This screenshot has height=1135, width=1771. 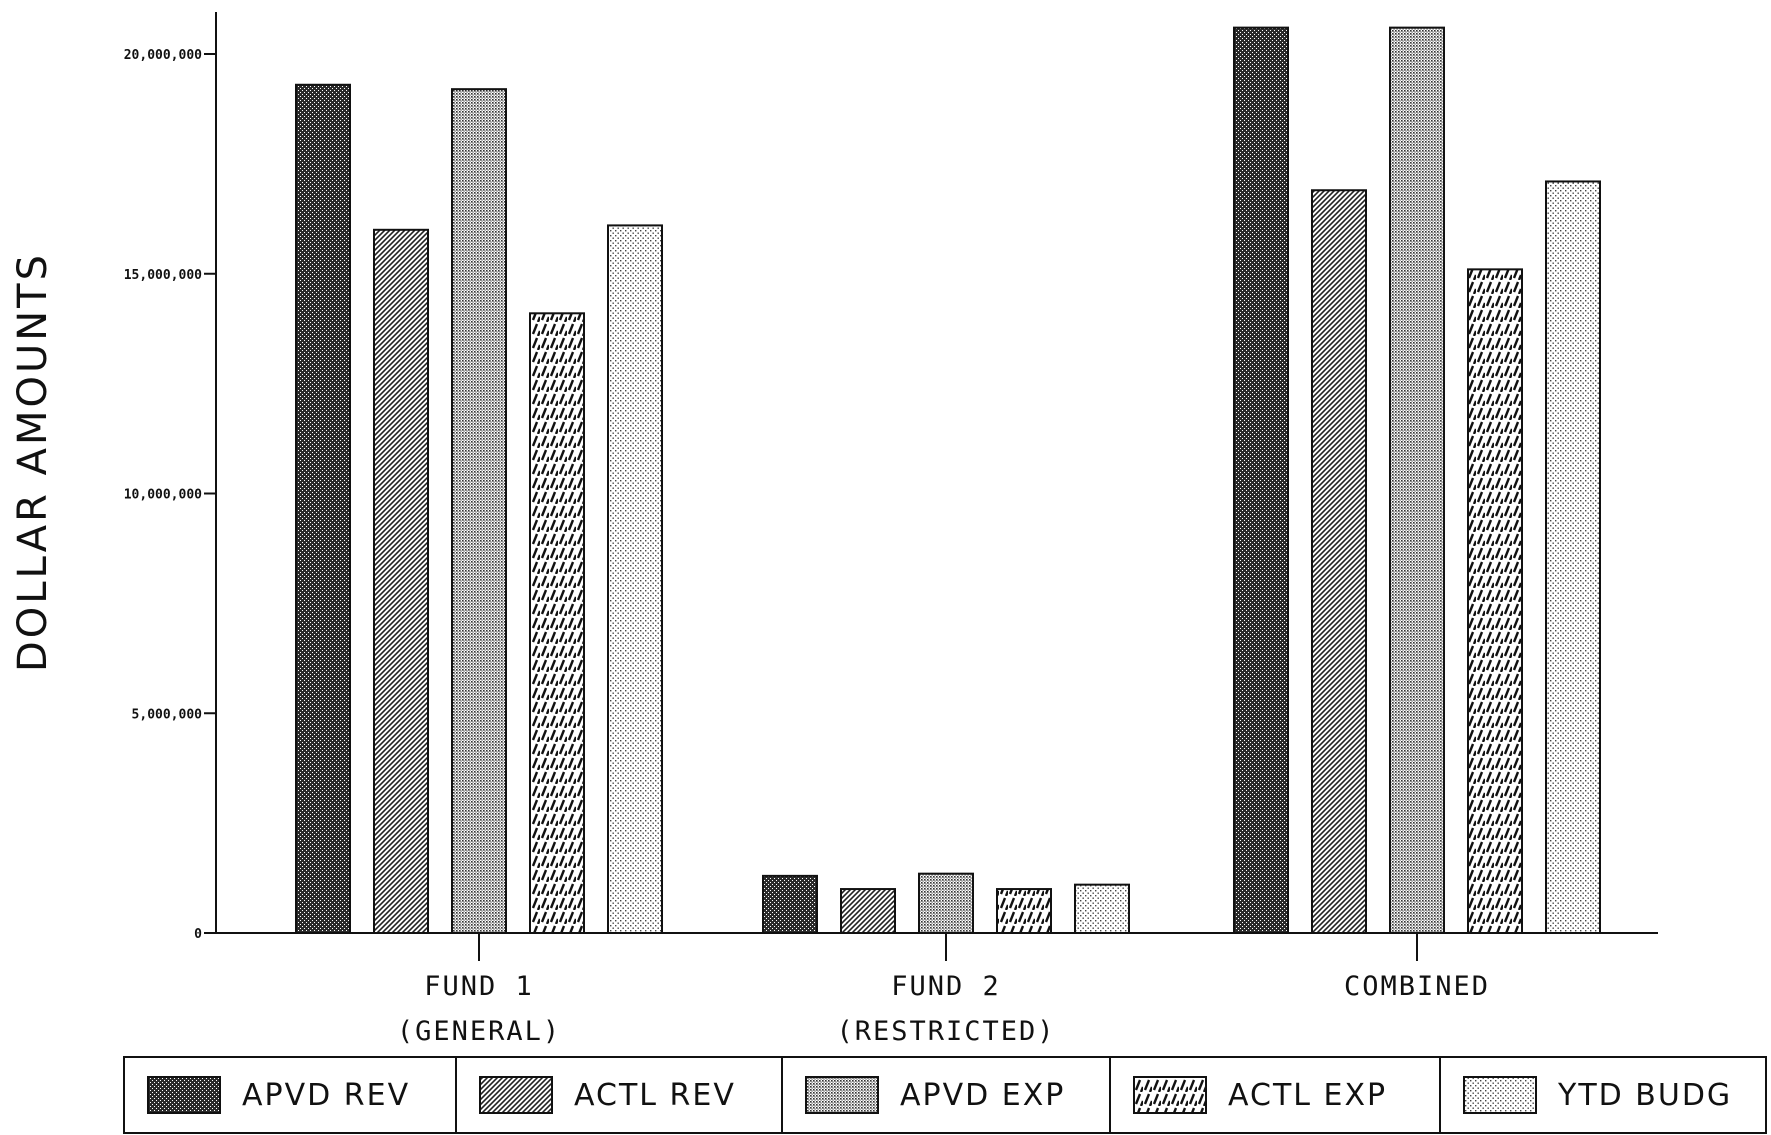 What do you see at coordinates (1307, 1095) in the screenshot?
I see `legend-label: ACTL EXP` at bounding box center [1307, 1095].